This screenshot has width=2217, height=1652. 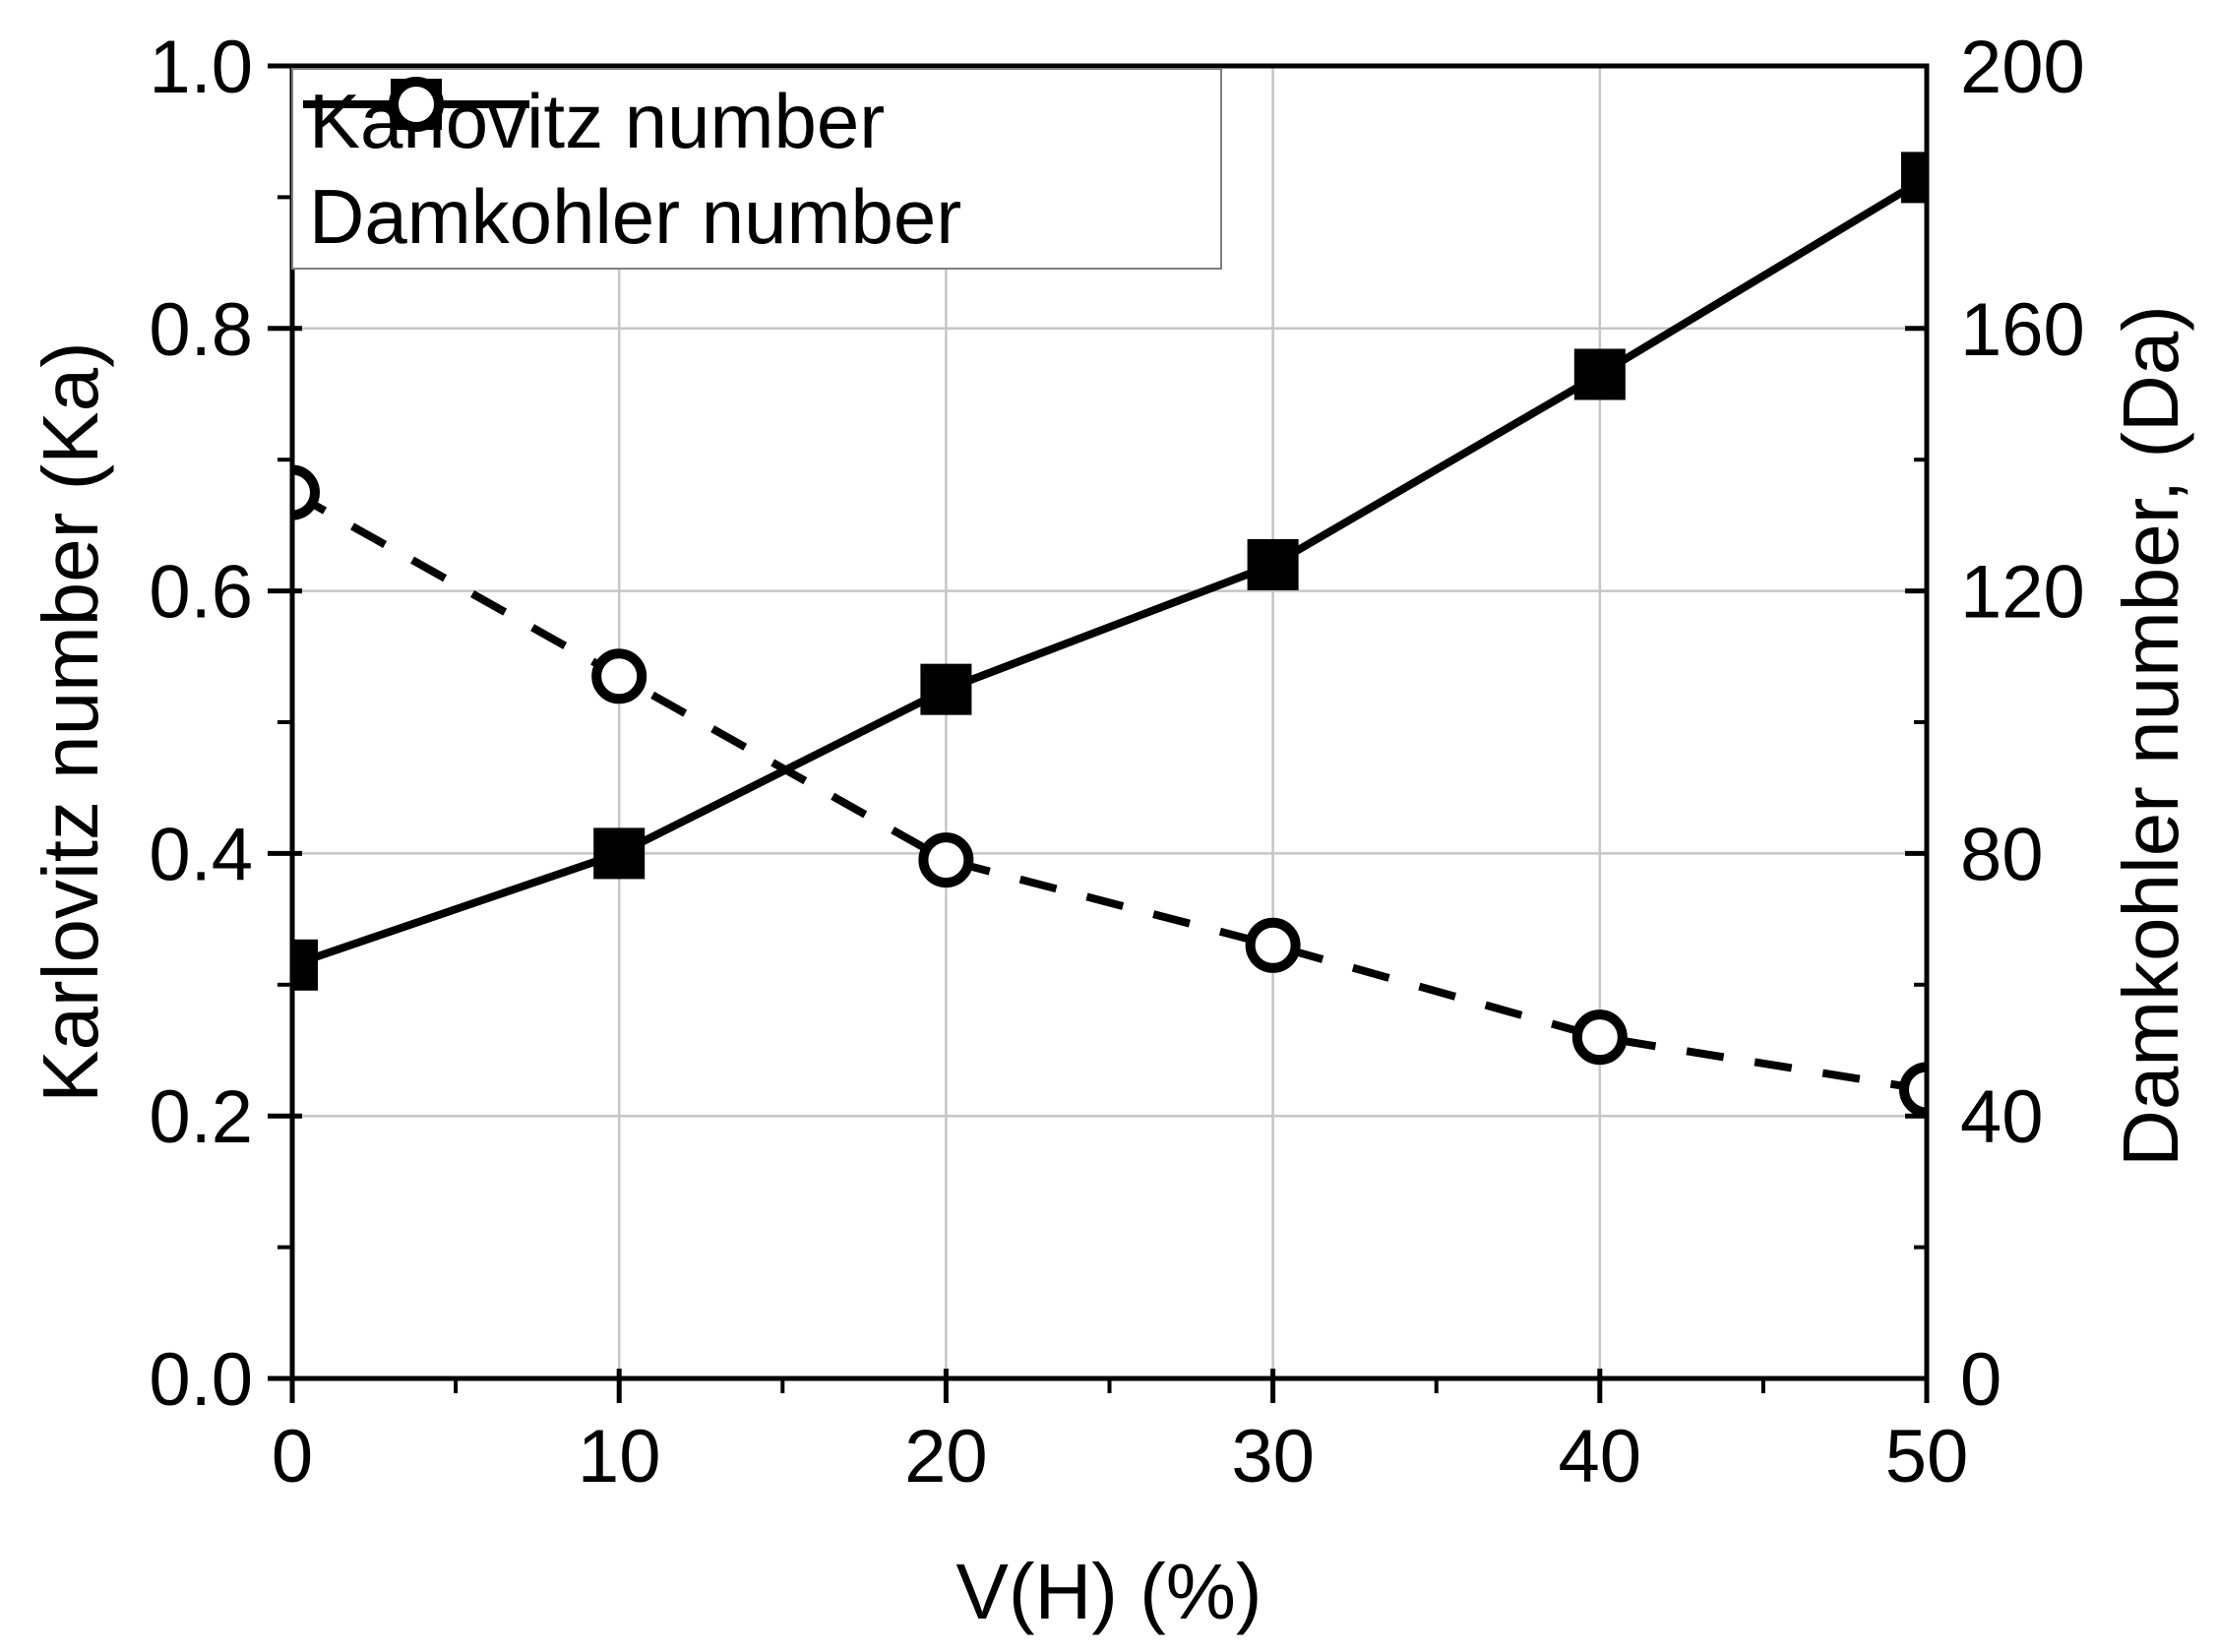 I want to click on legend-dashed-circle-sample-icon, so click(x=416, y=104).